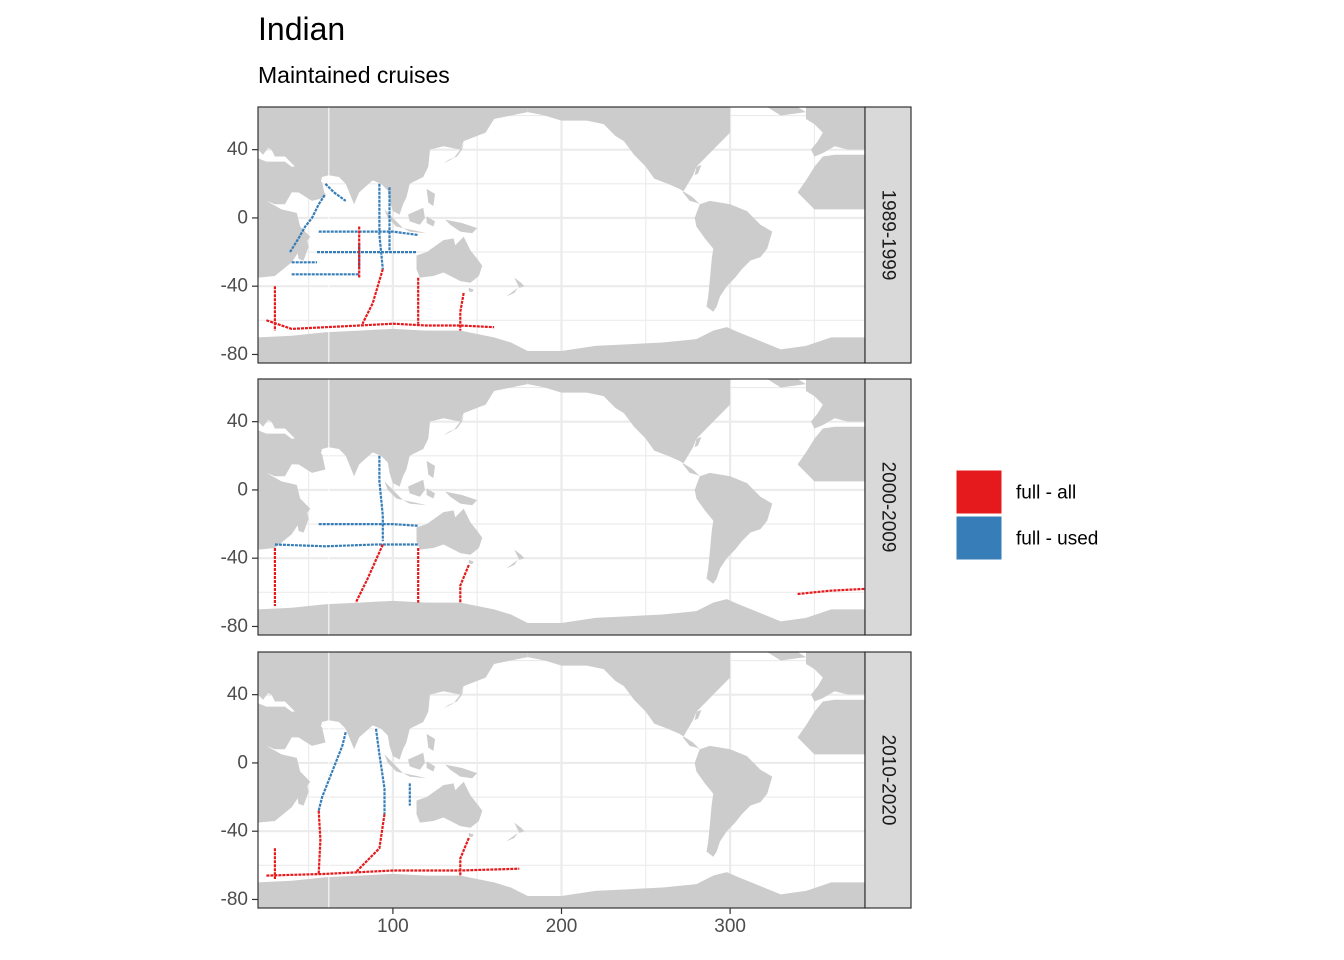  I want to click on x-tick-label: 100, so click(393, 926).